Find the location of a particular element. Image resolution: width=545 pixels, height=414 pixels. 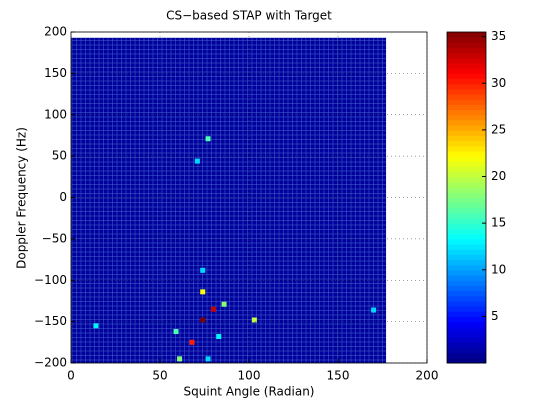

x-tick-label: 200 is located at coordinates (427, 376).